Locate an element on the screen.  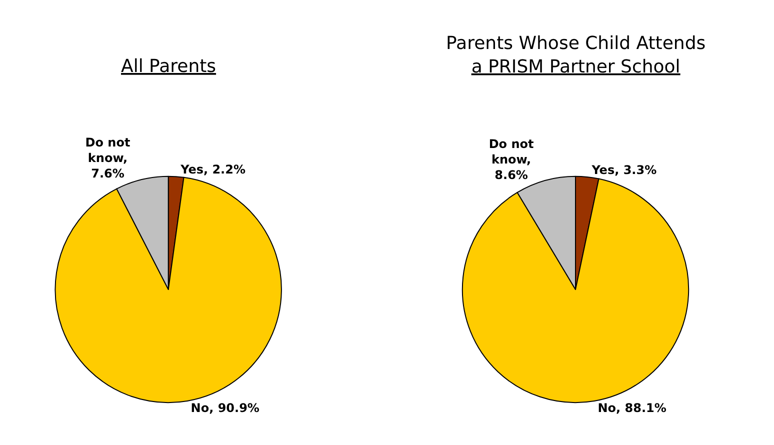
slice-label: No, 88.1% is located at coordinates (632, 407).